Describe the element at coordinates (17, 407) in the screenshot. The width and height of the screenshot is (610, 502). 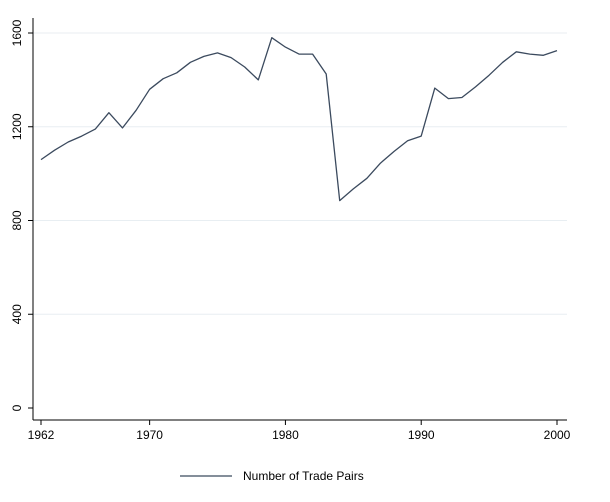
I see `y-tick-label: 0` at that location.